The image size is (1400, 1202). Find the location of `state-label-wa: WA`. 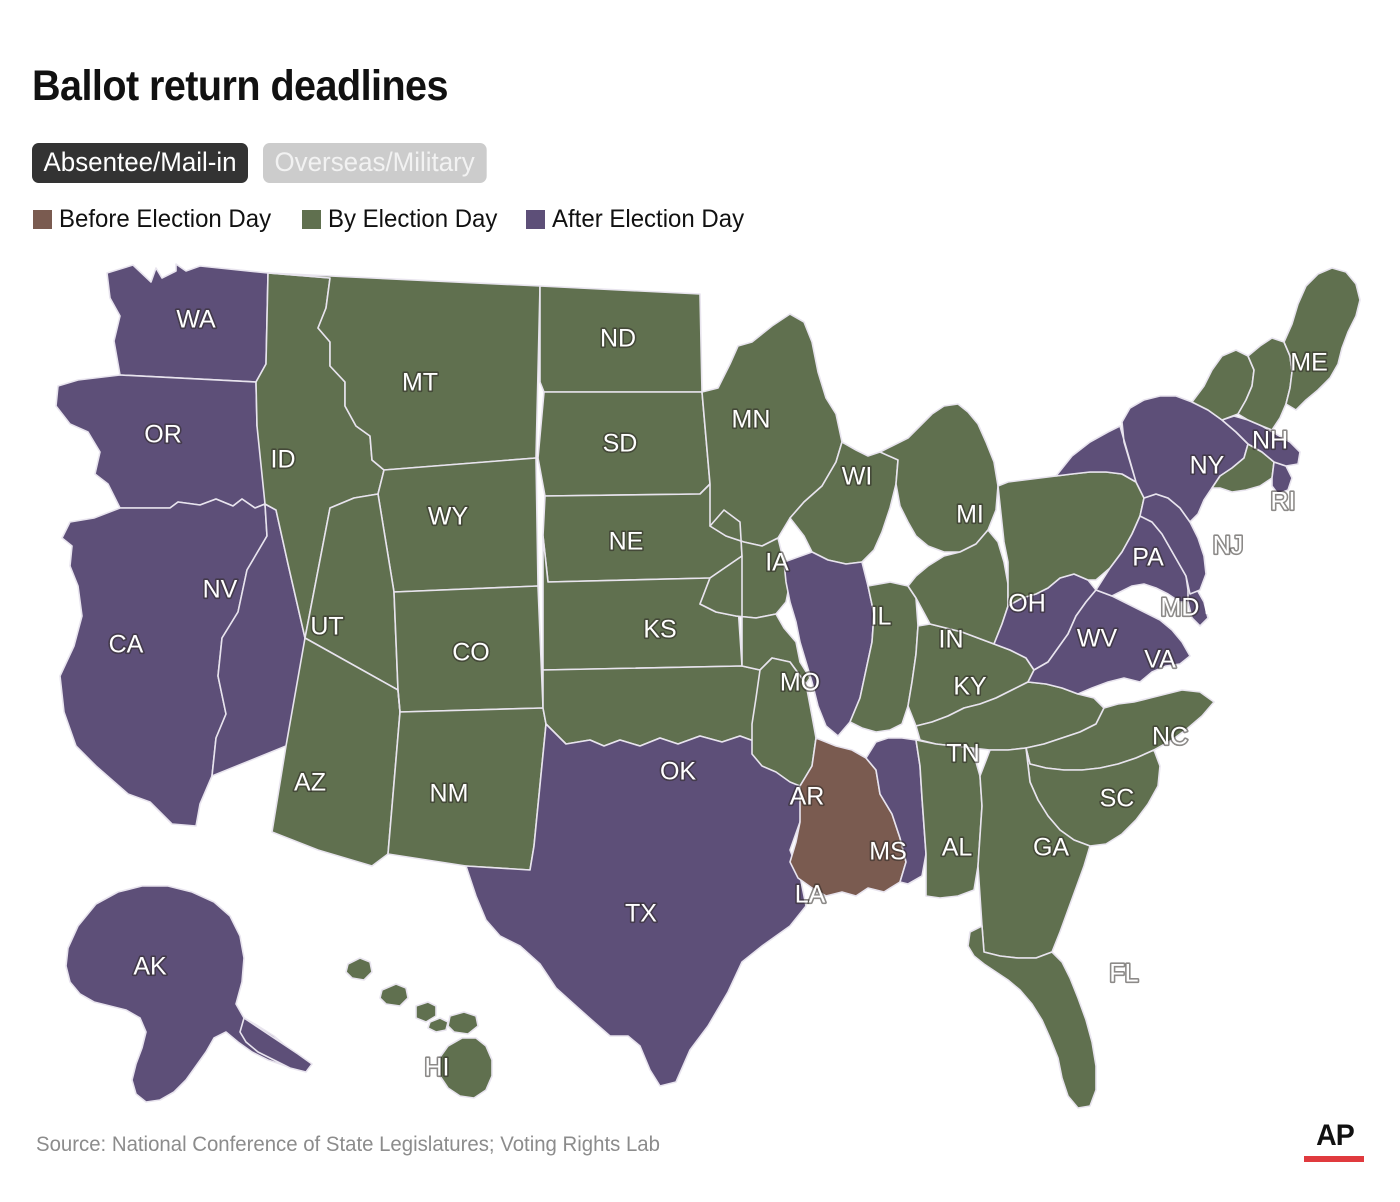

state-label-wa: WA is located at coordinates (196, 320).